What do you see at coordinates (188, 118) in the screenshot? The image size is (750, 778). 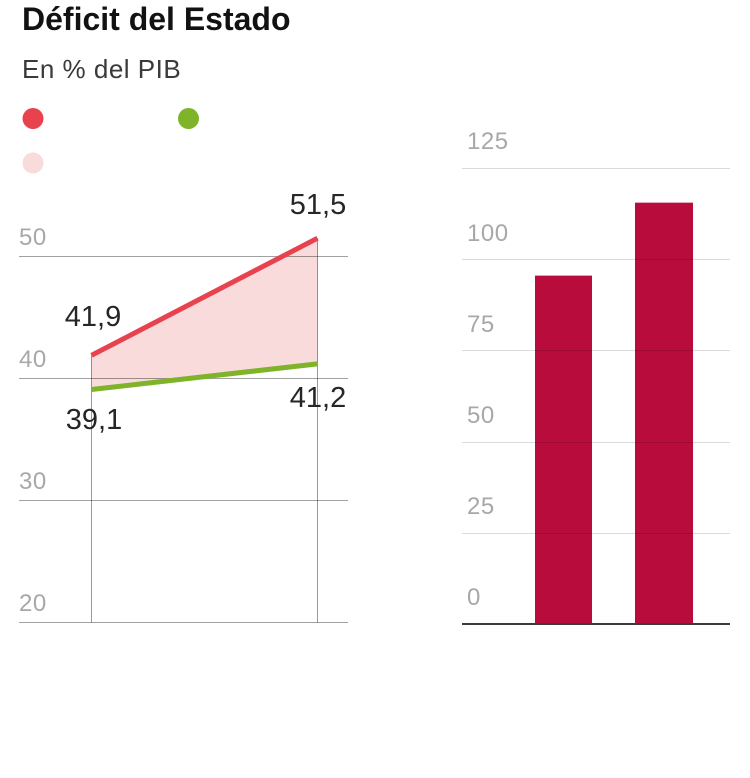 I see `legend-dot-green-icon` at bounding box center [188, 118].